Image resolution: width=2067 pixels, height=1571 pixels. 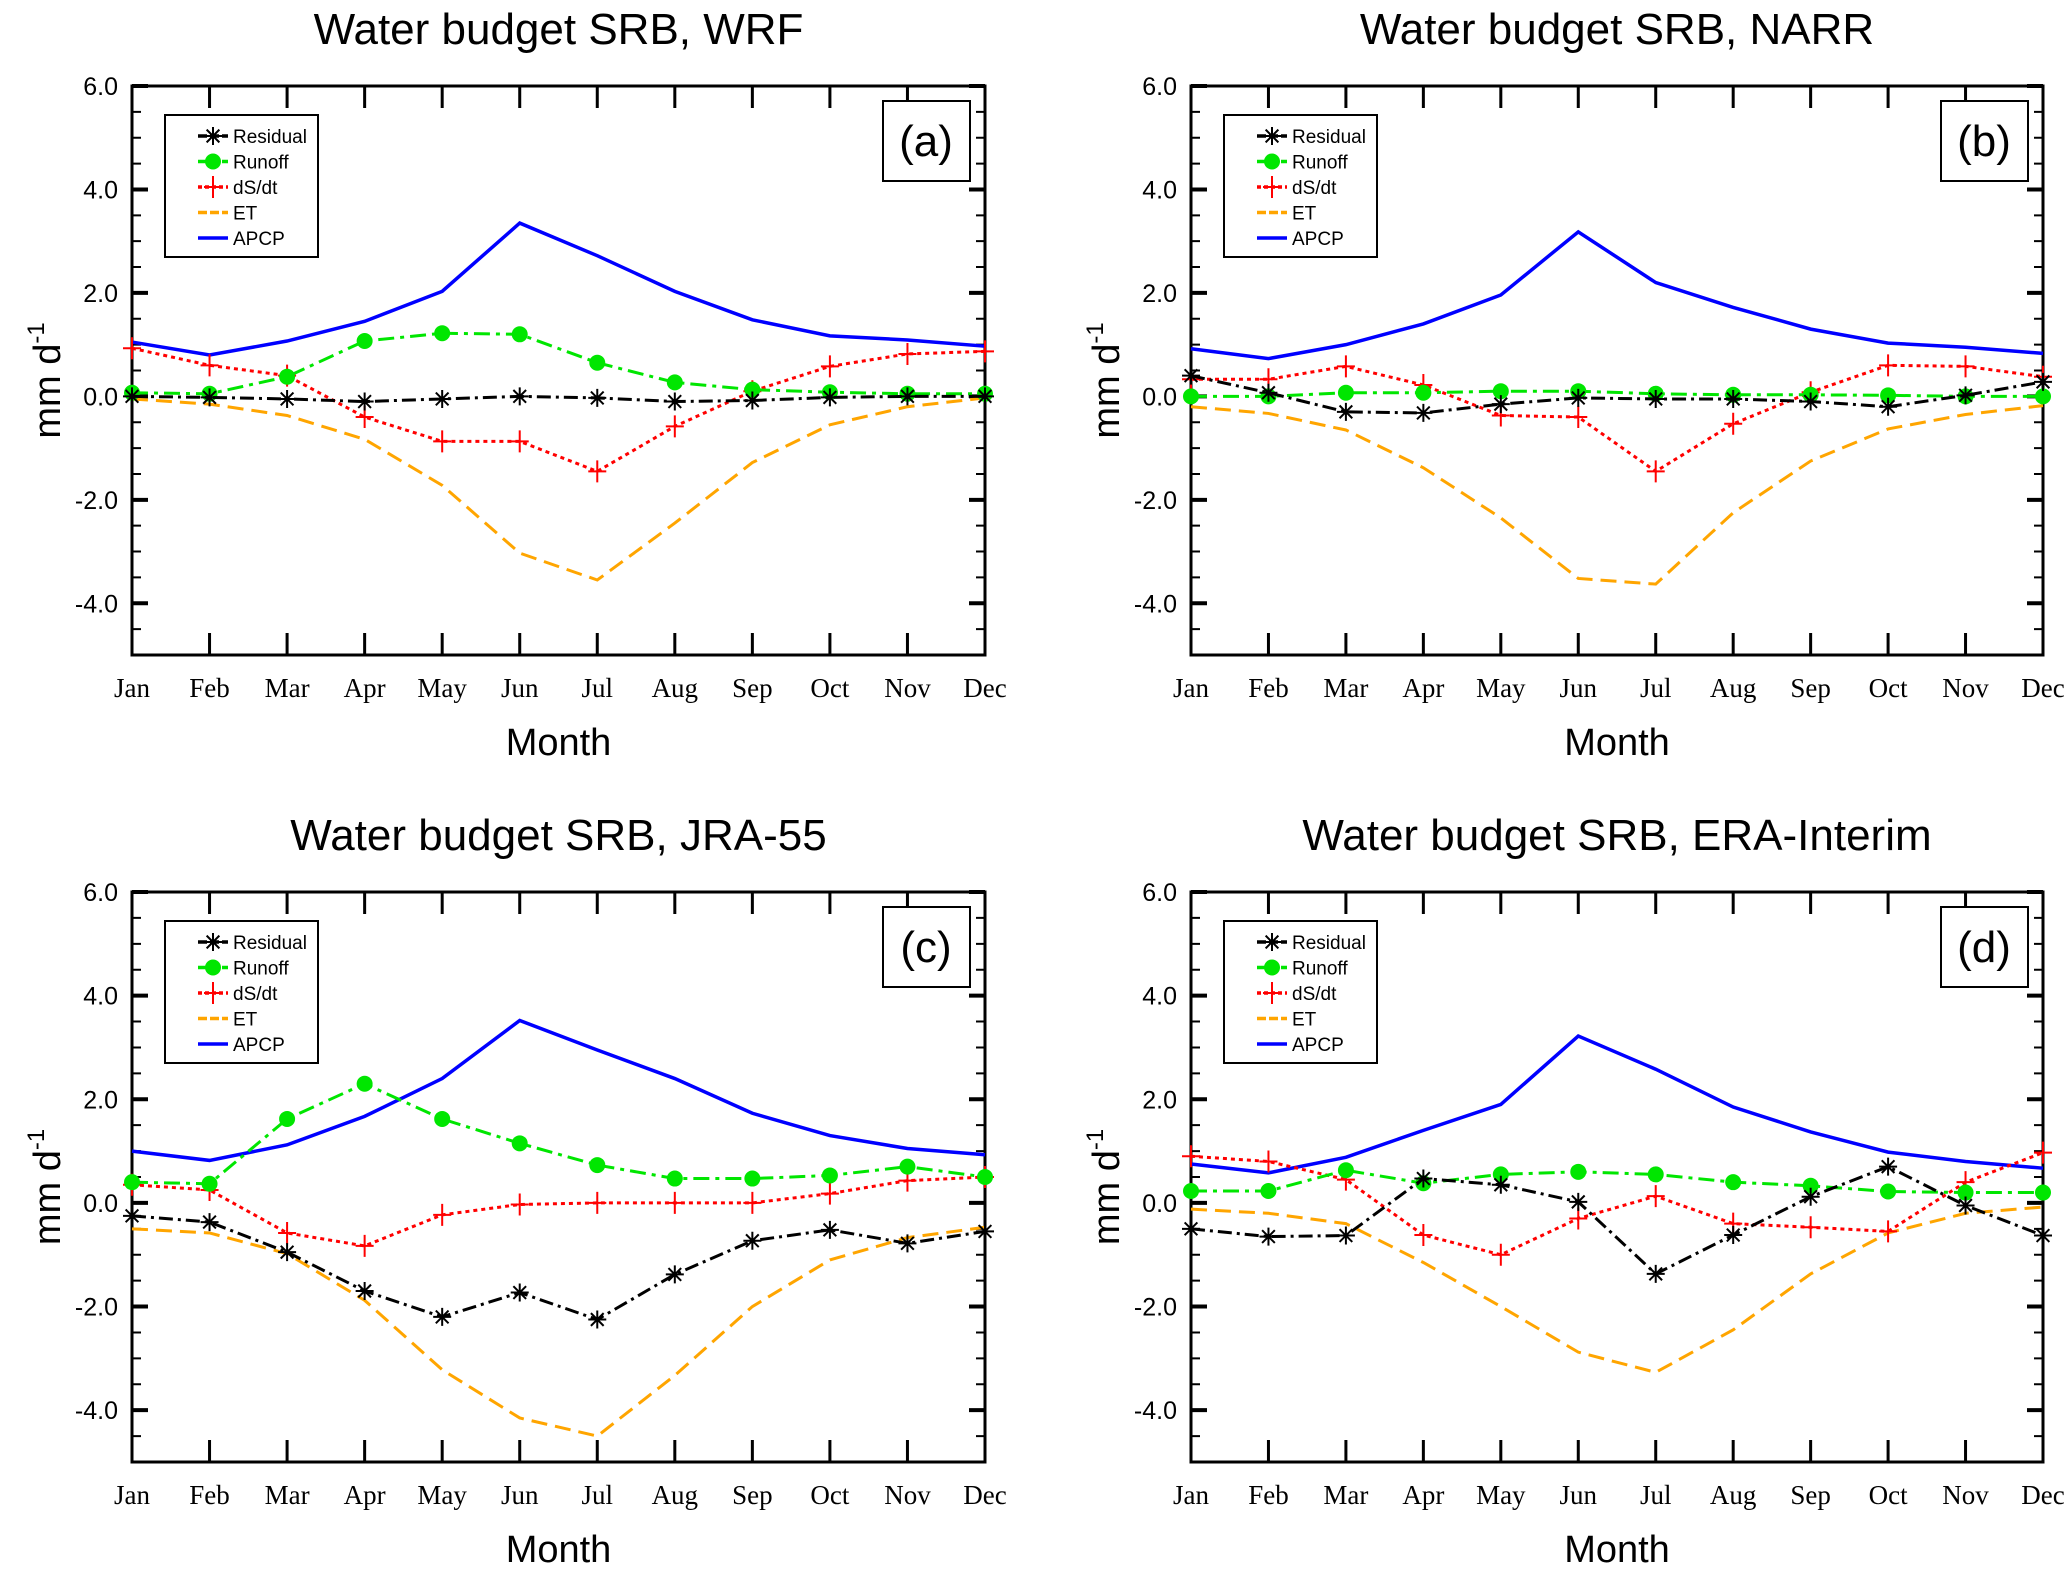 I want to click on x-tick-label: Jul, so click(x=598, y=1495).